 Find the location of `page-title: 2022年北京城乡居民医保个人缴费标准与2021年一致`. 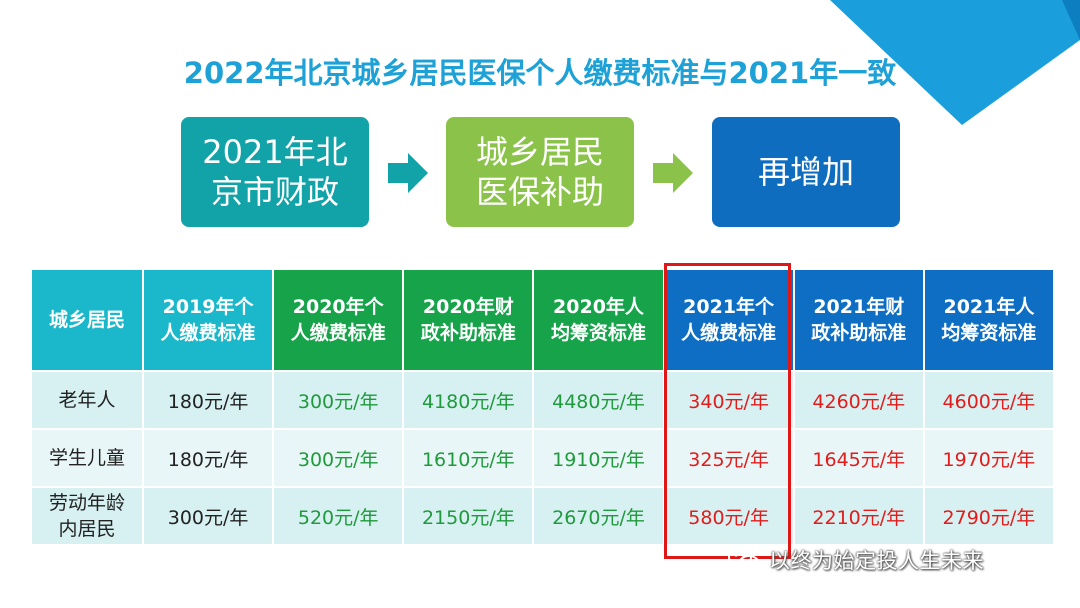

page-title: 2022年北京城乡居民医保个人缴费标准与2021年一致 is located at coordinates (540, 73).